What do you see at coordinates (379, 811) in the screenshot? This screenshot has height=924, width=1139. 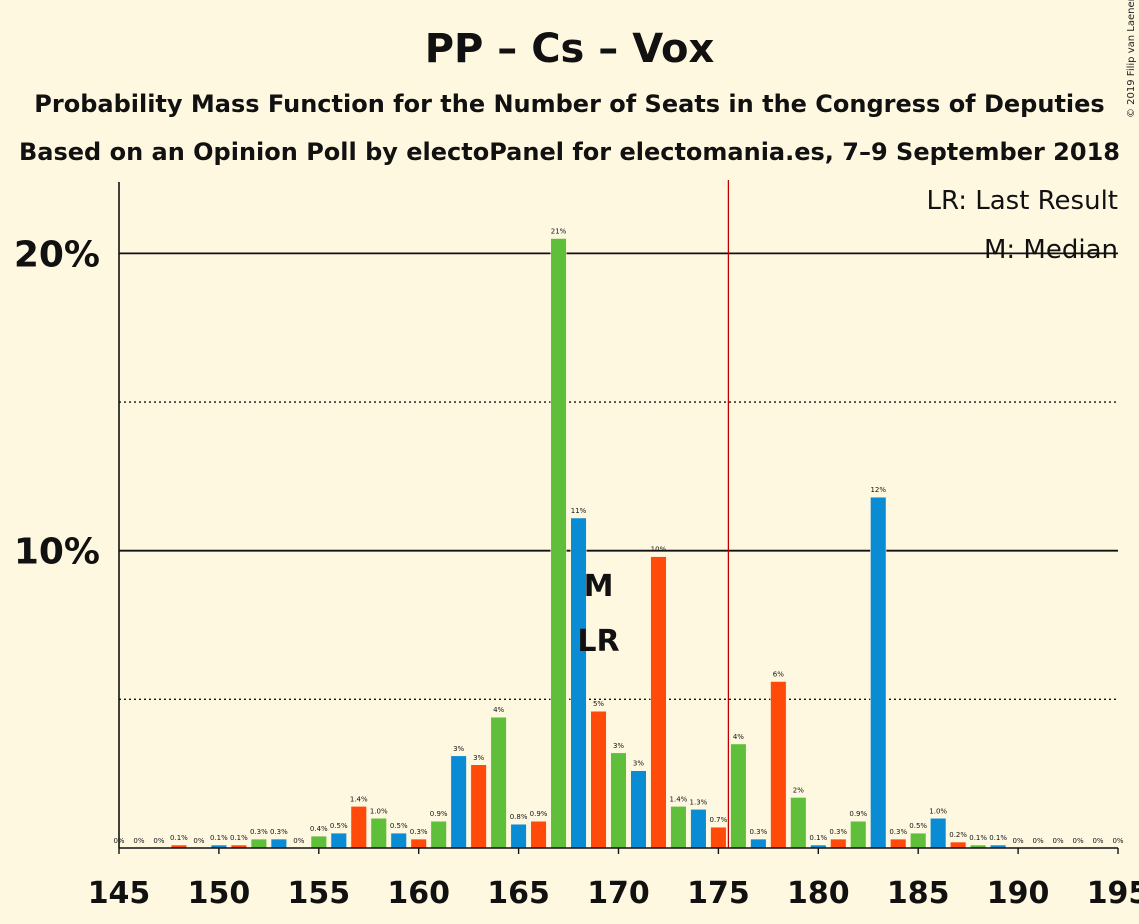 I see `bar-label-158: 1.0%` at bounding box center [379, 811].